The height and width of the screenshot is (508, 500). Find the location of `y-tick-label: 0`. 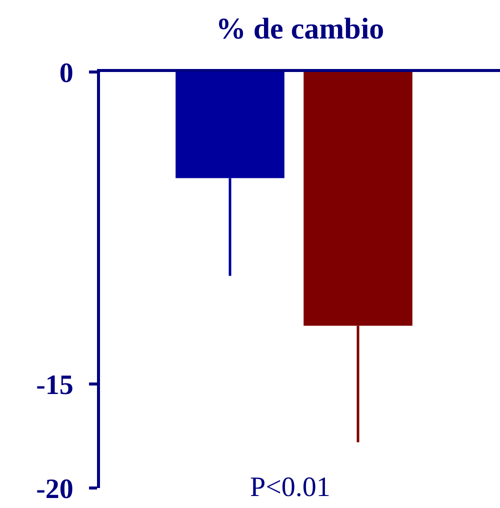

y-tick-label: 0 is located at coordinates (66, 73).